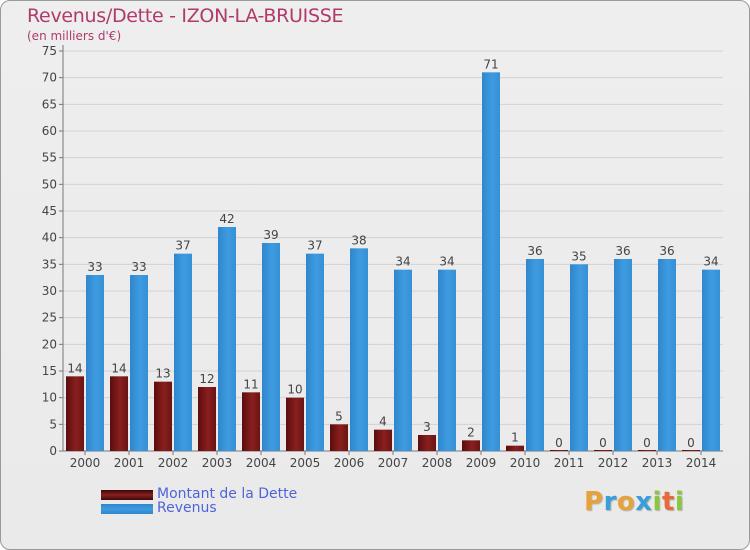 This screenshot has height=550, width=750. I want to click on logo-letter: i, so click(679, 502).